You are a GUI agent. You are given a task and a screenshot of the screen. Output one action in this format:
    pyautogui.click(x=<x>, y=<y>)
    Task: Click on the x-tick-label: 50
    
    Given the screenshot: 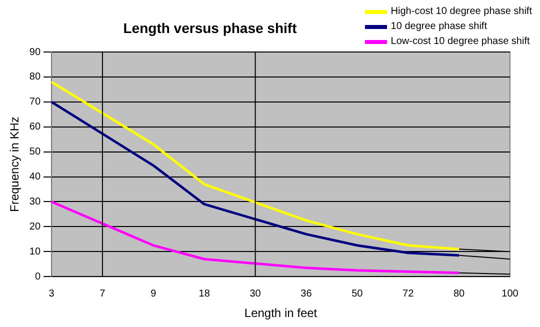 What is the action you would take?
    pyautogui.click(x=358, y=294)
    